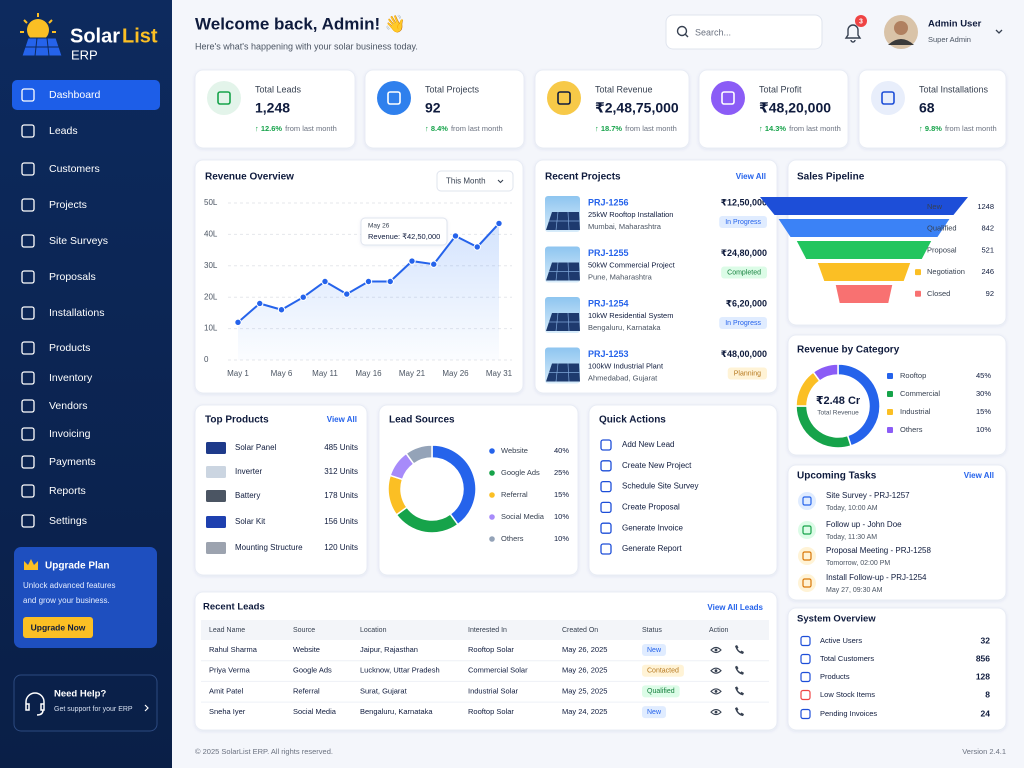 The image size is (1024, 768). Describe the element at coordinates (735, 607) in the screenshot. I see `view-all-link: View All Leads` at that location.